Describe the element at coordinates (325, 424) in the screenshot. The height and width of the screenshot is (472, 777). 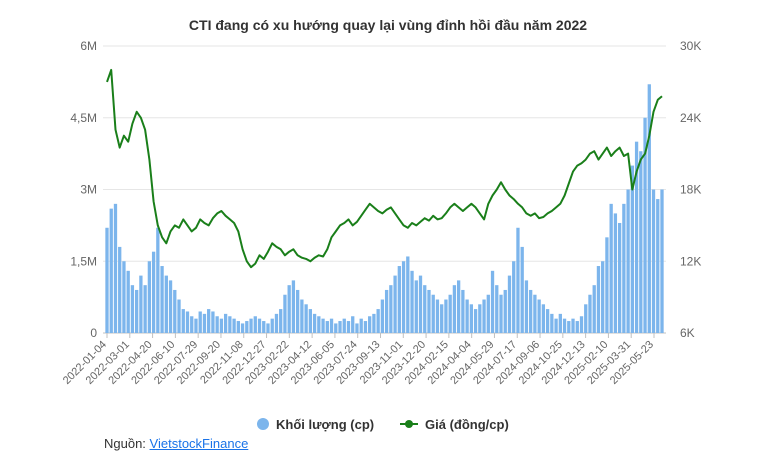
I see `legend-volume-label: Khối lượng (cp)` at that location.